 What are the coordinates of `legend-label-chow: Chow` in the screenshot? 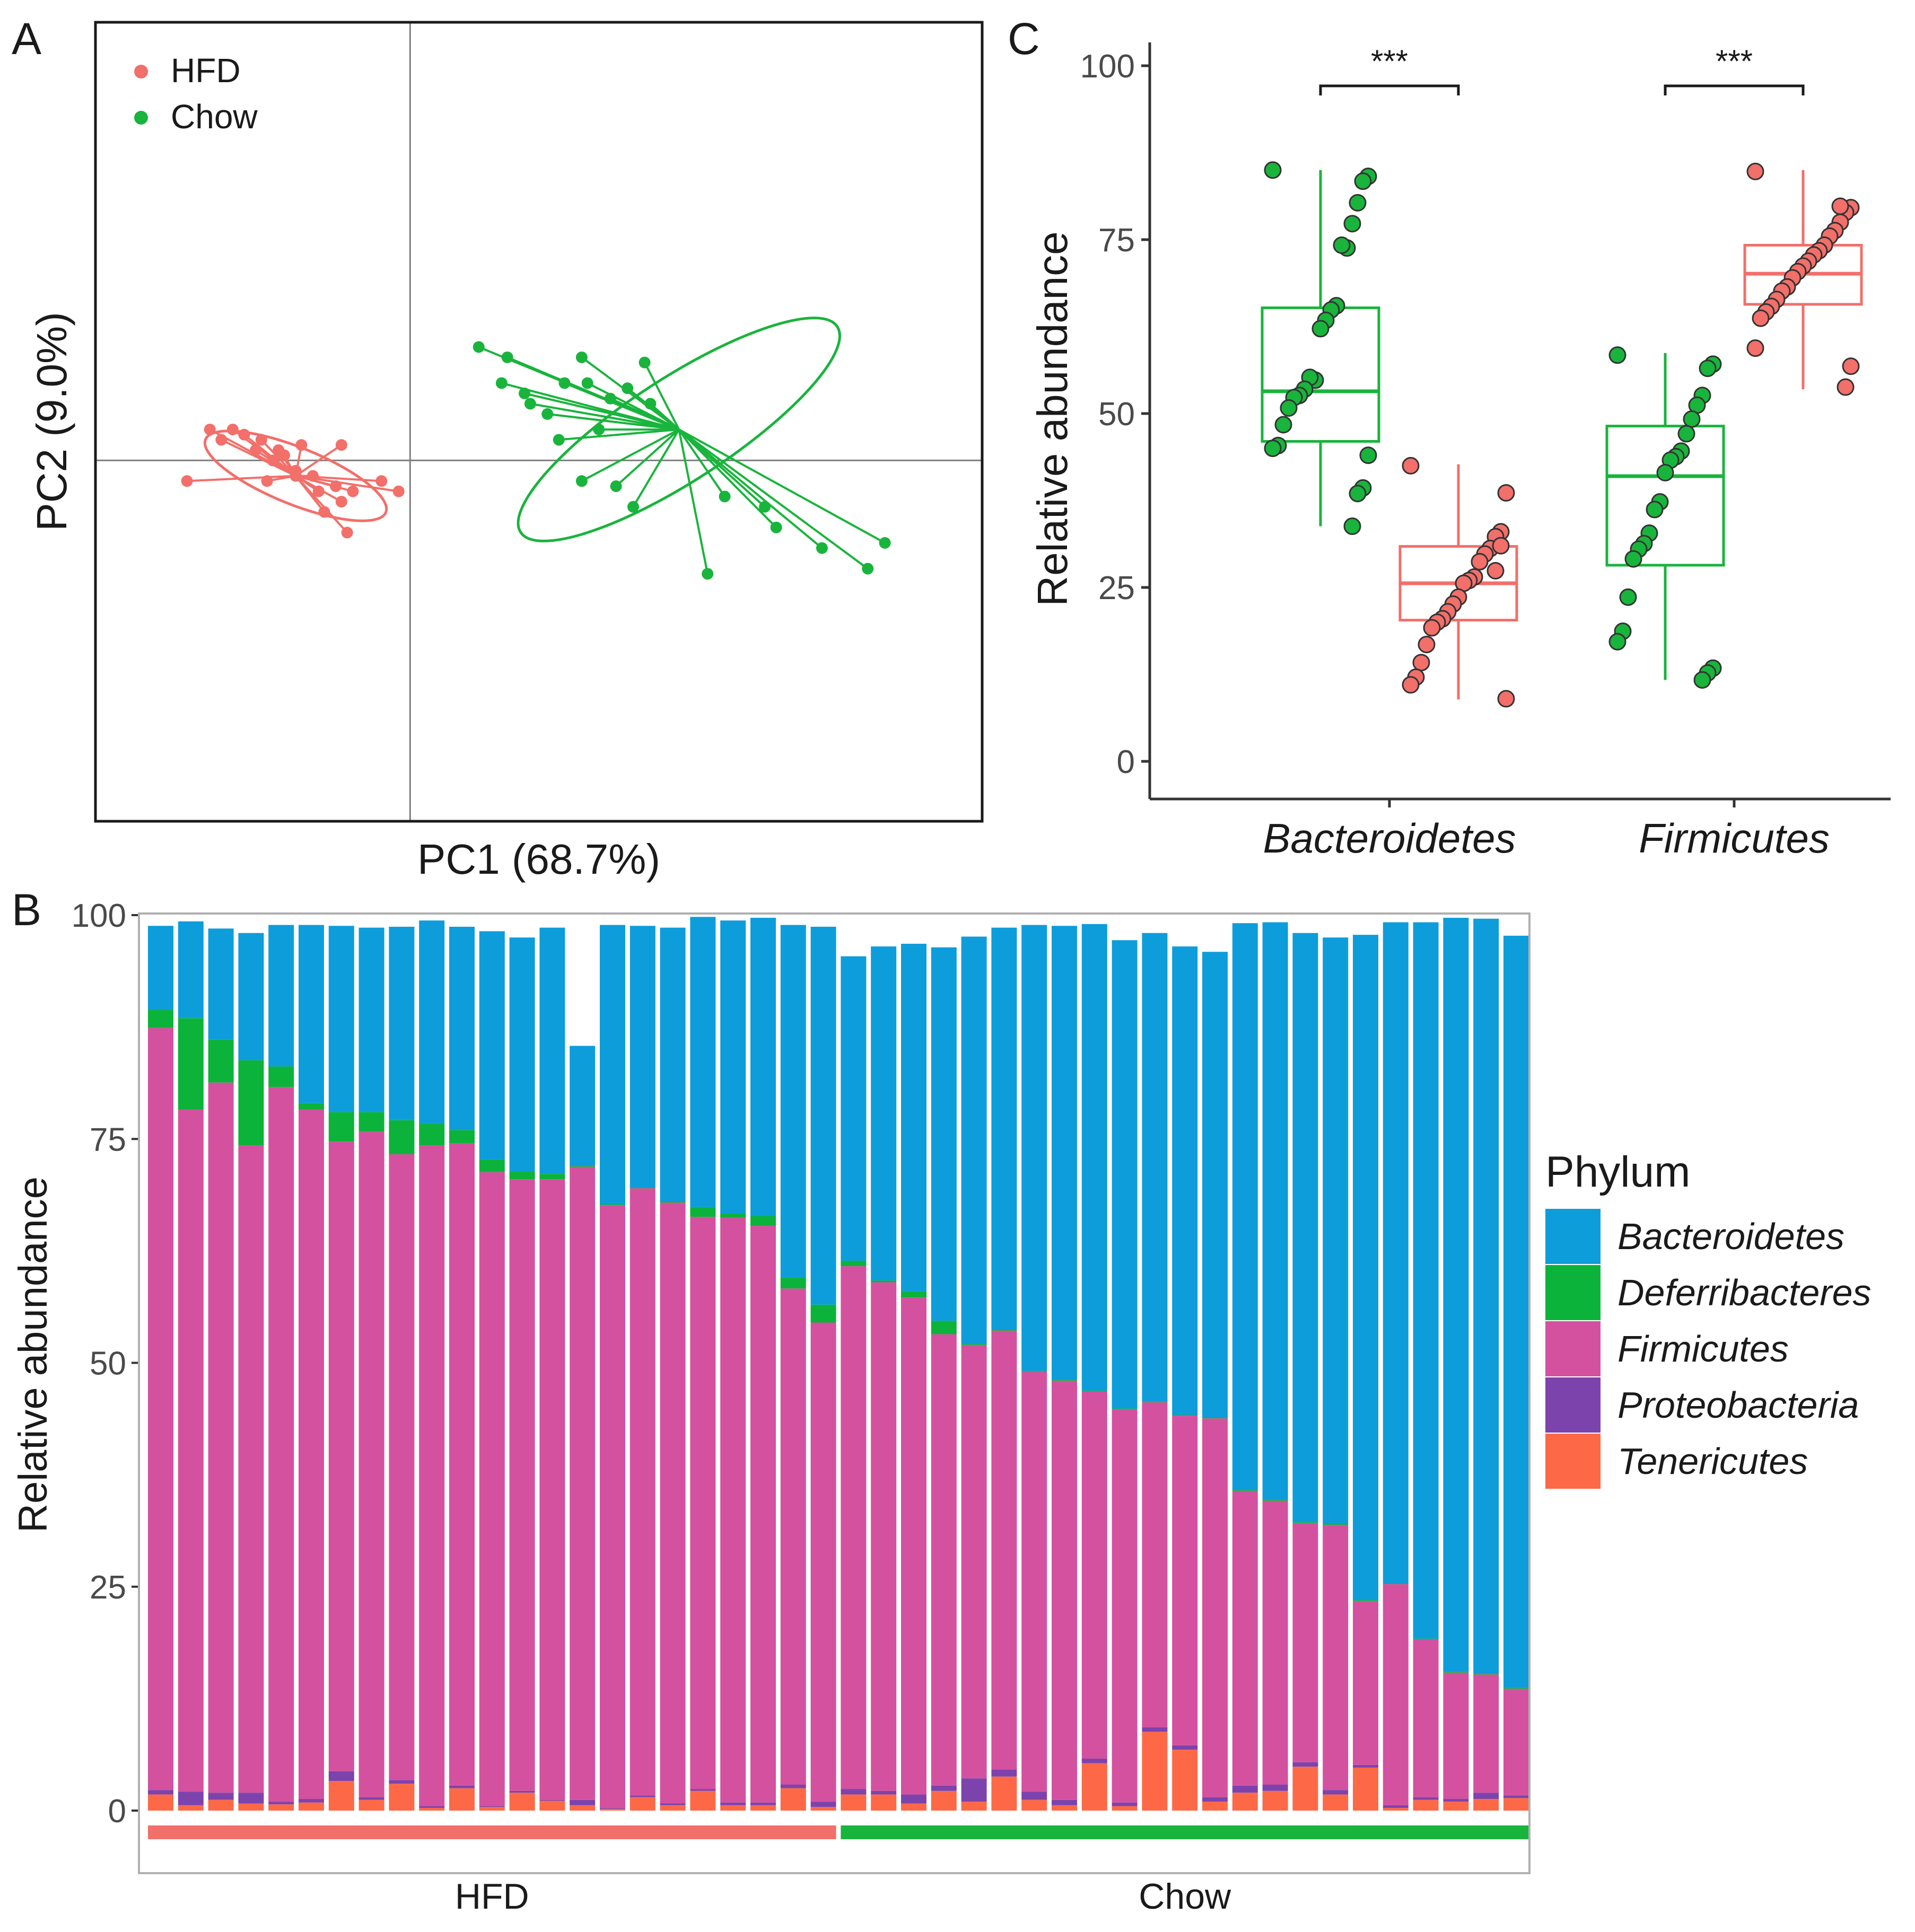 It's located at (214, 117).